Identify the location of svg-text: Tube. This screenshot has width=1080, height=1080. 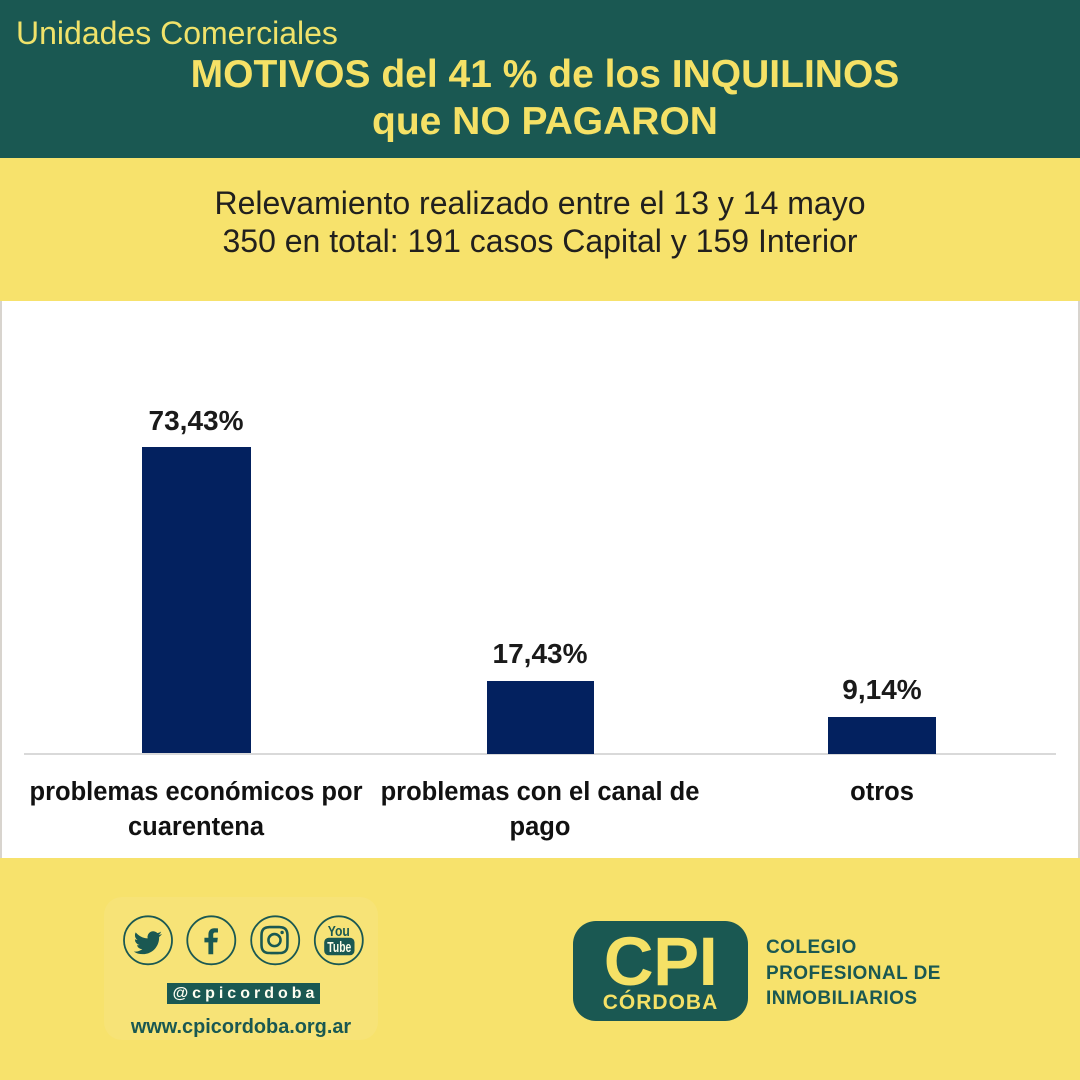
(339, 947).